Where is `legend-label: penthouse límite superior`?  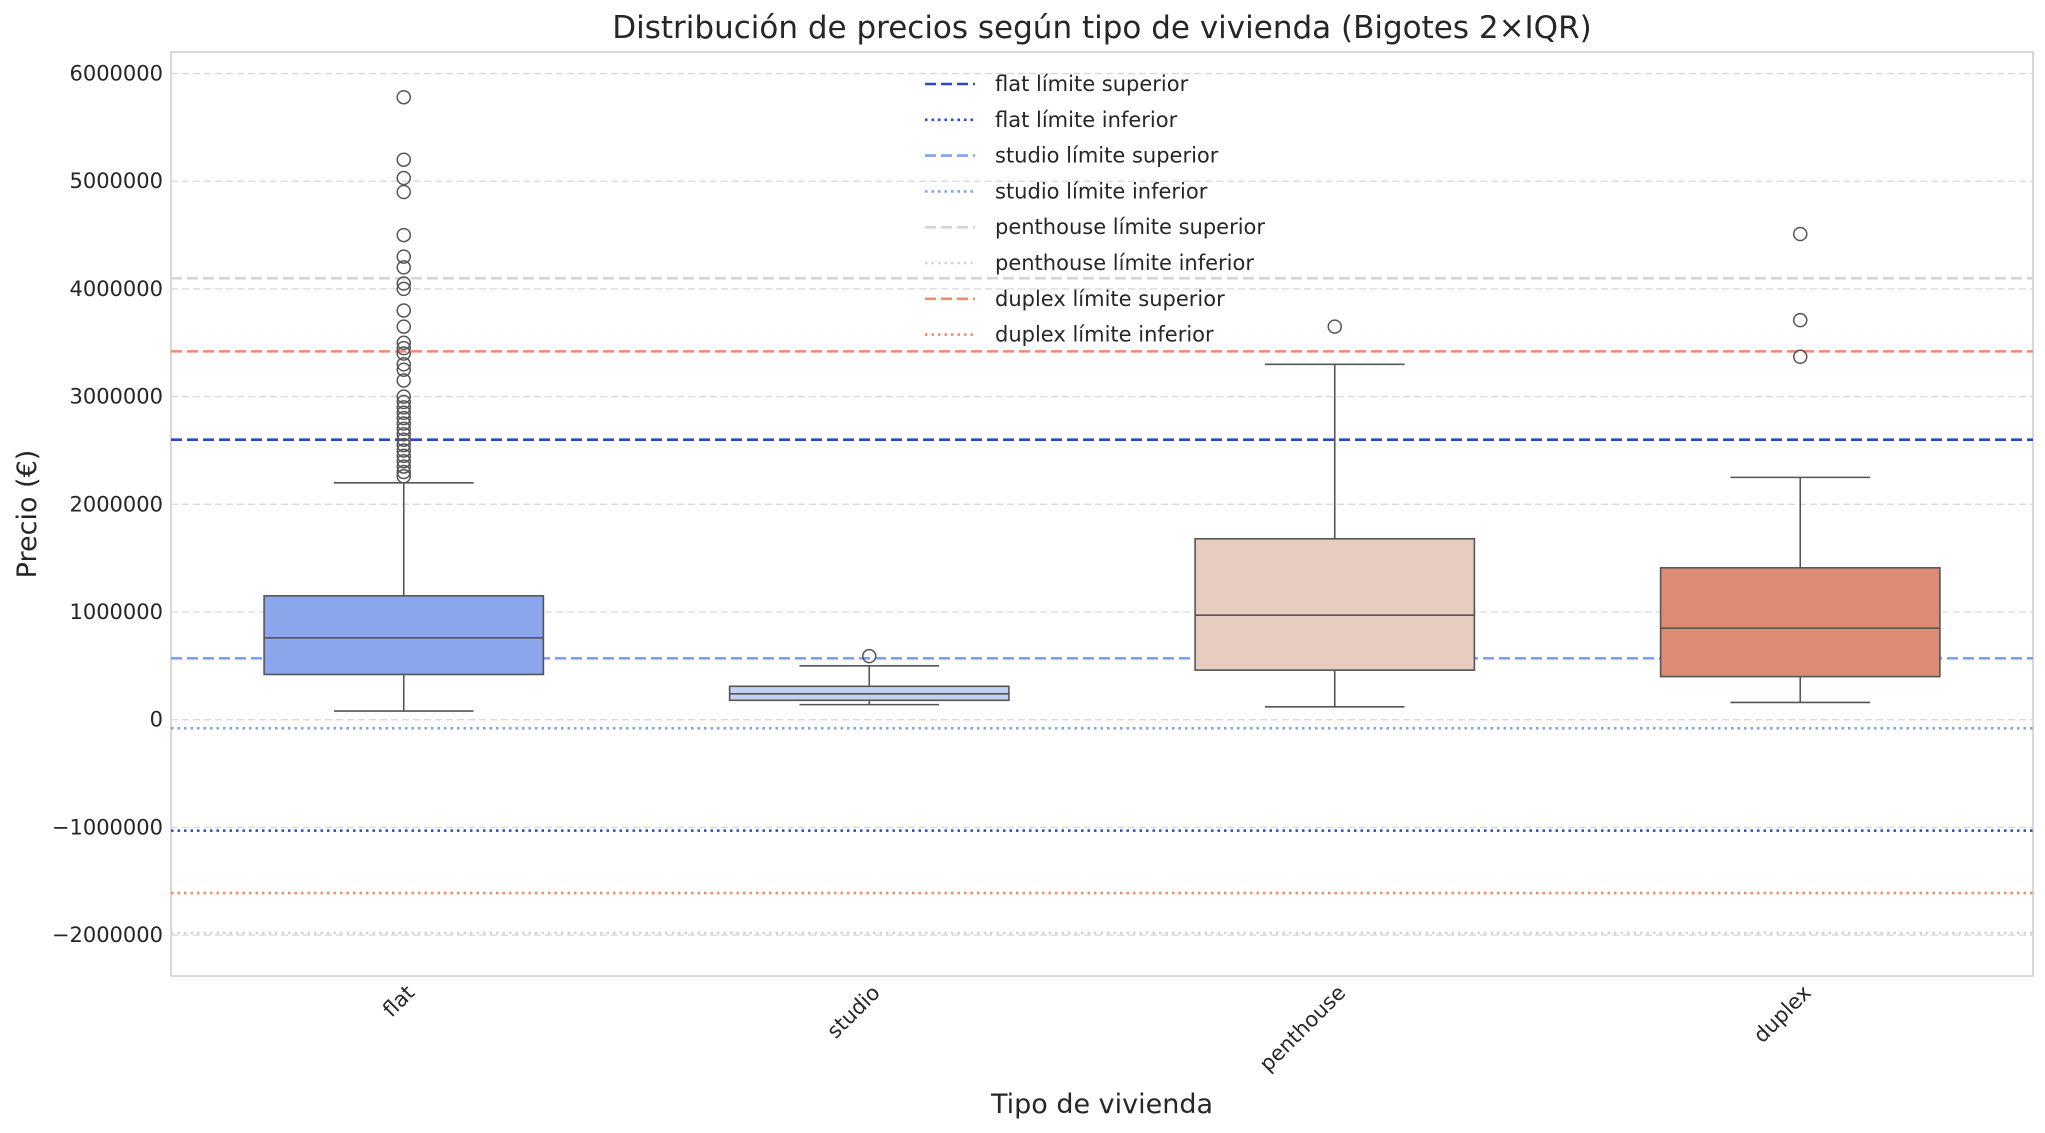 legend-label: penthouse límite superior is located at coordinates (1130, 227).